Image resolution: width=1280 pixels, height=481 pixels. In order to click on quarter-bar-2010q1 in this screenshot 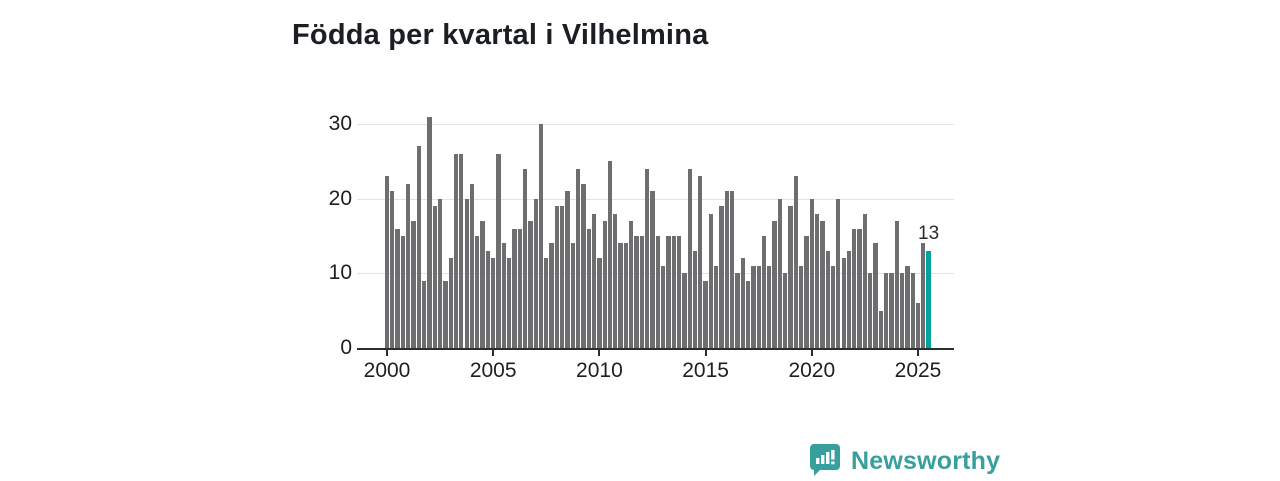, I will do `click(599, 303)`.